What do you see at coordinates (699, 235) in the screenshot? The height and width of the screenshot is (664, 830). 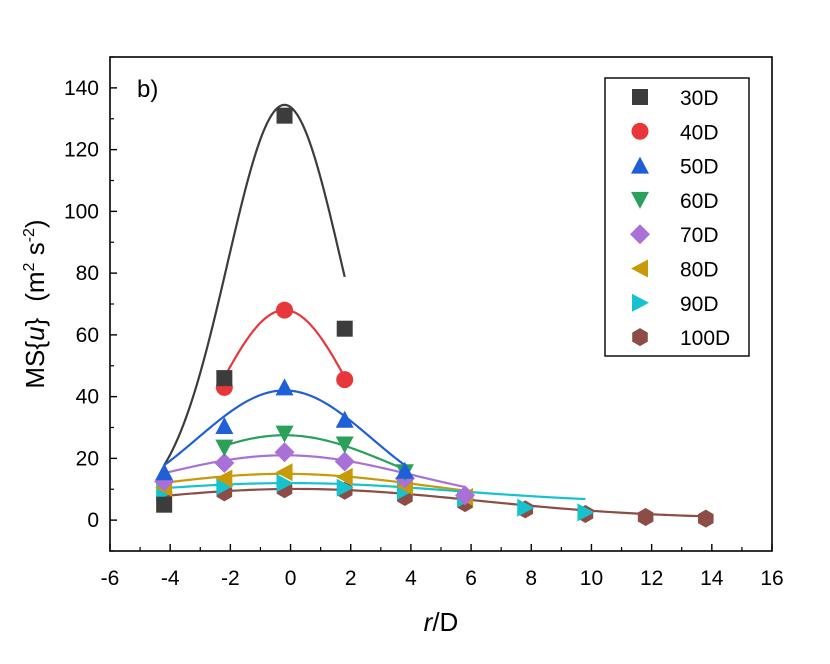 I see `legend-label-70D: 70D` at bounding box center [699, 235].